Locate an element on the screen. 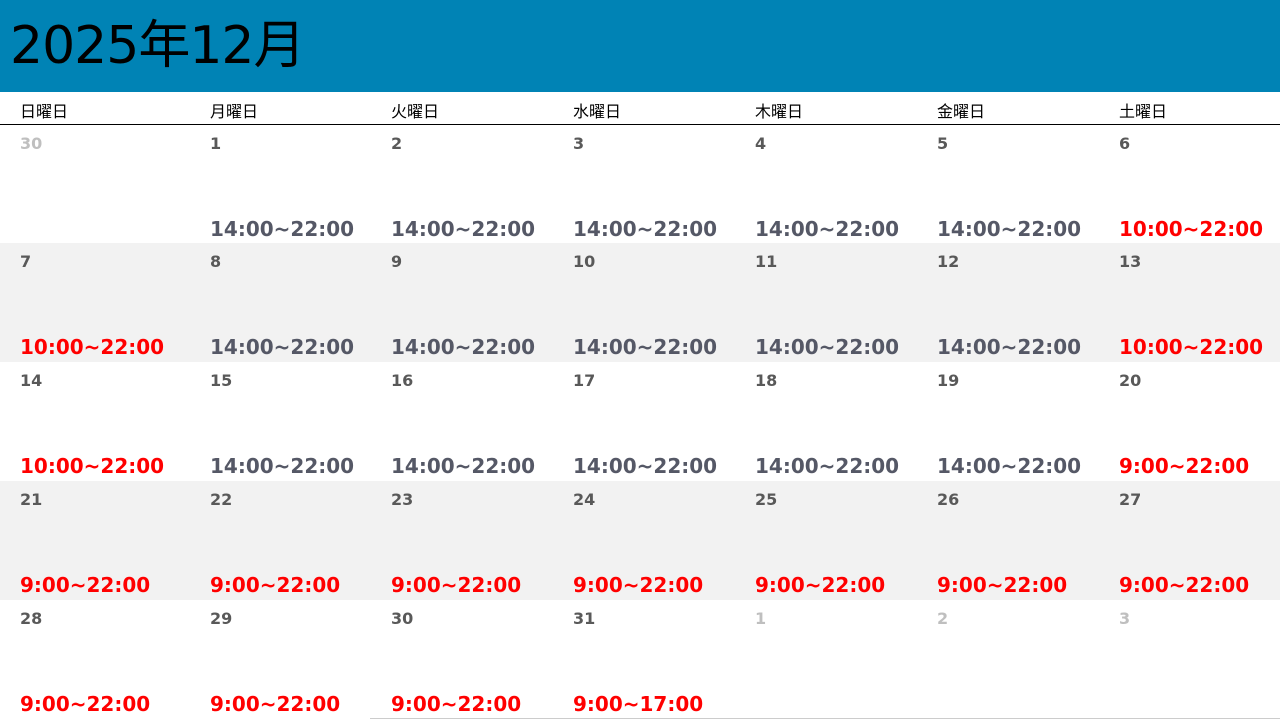  day-number: 8 is located at coordinates (216, 261).